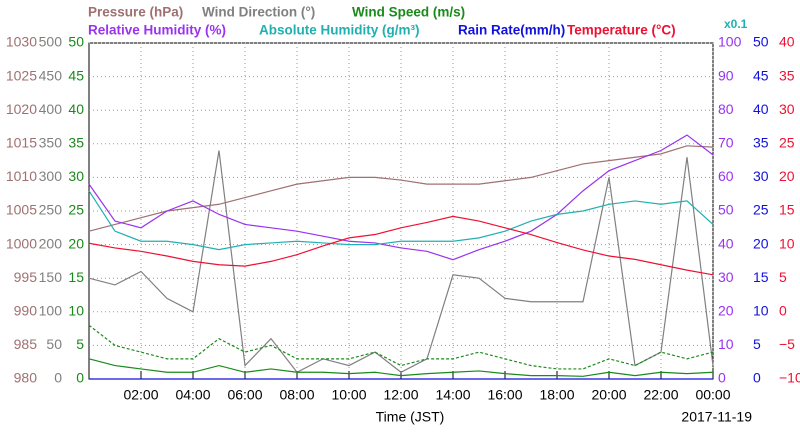  What do you see at coordinates (26, 311) in the screenshot?
I see `y-tick-label: 990` at bounding box center [26, 311].